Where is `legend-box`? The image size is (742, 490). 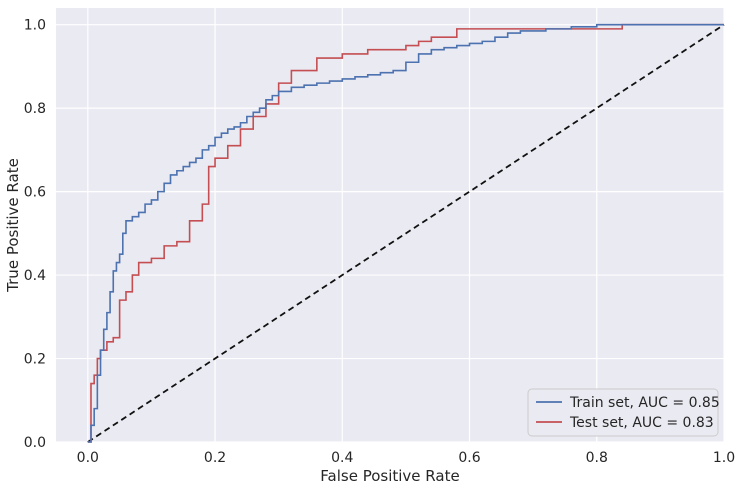
legend-box is located at coordinates (623, 412).